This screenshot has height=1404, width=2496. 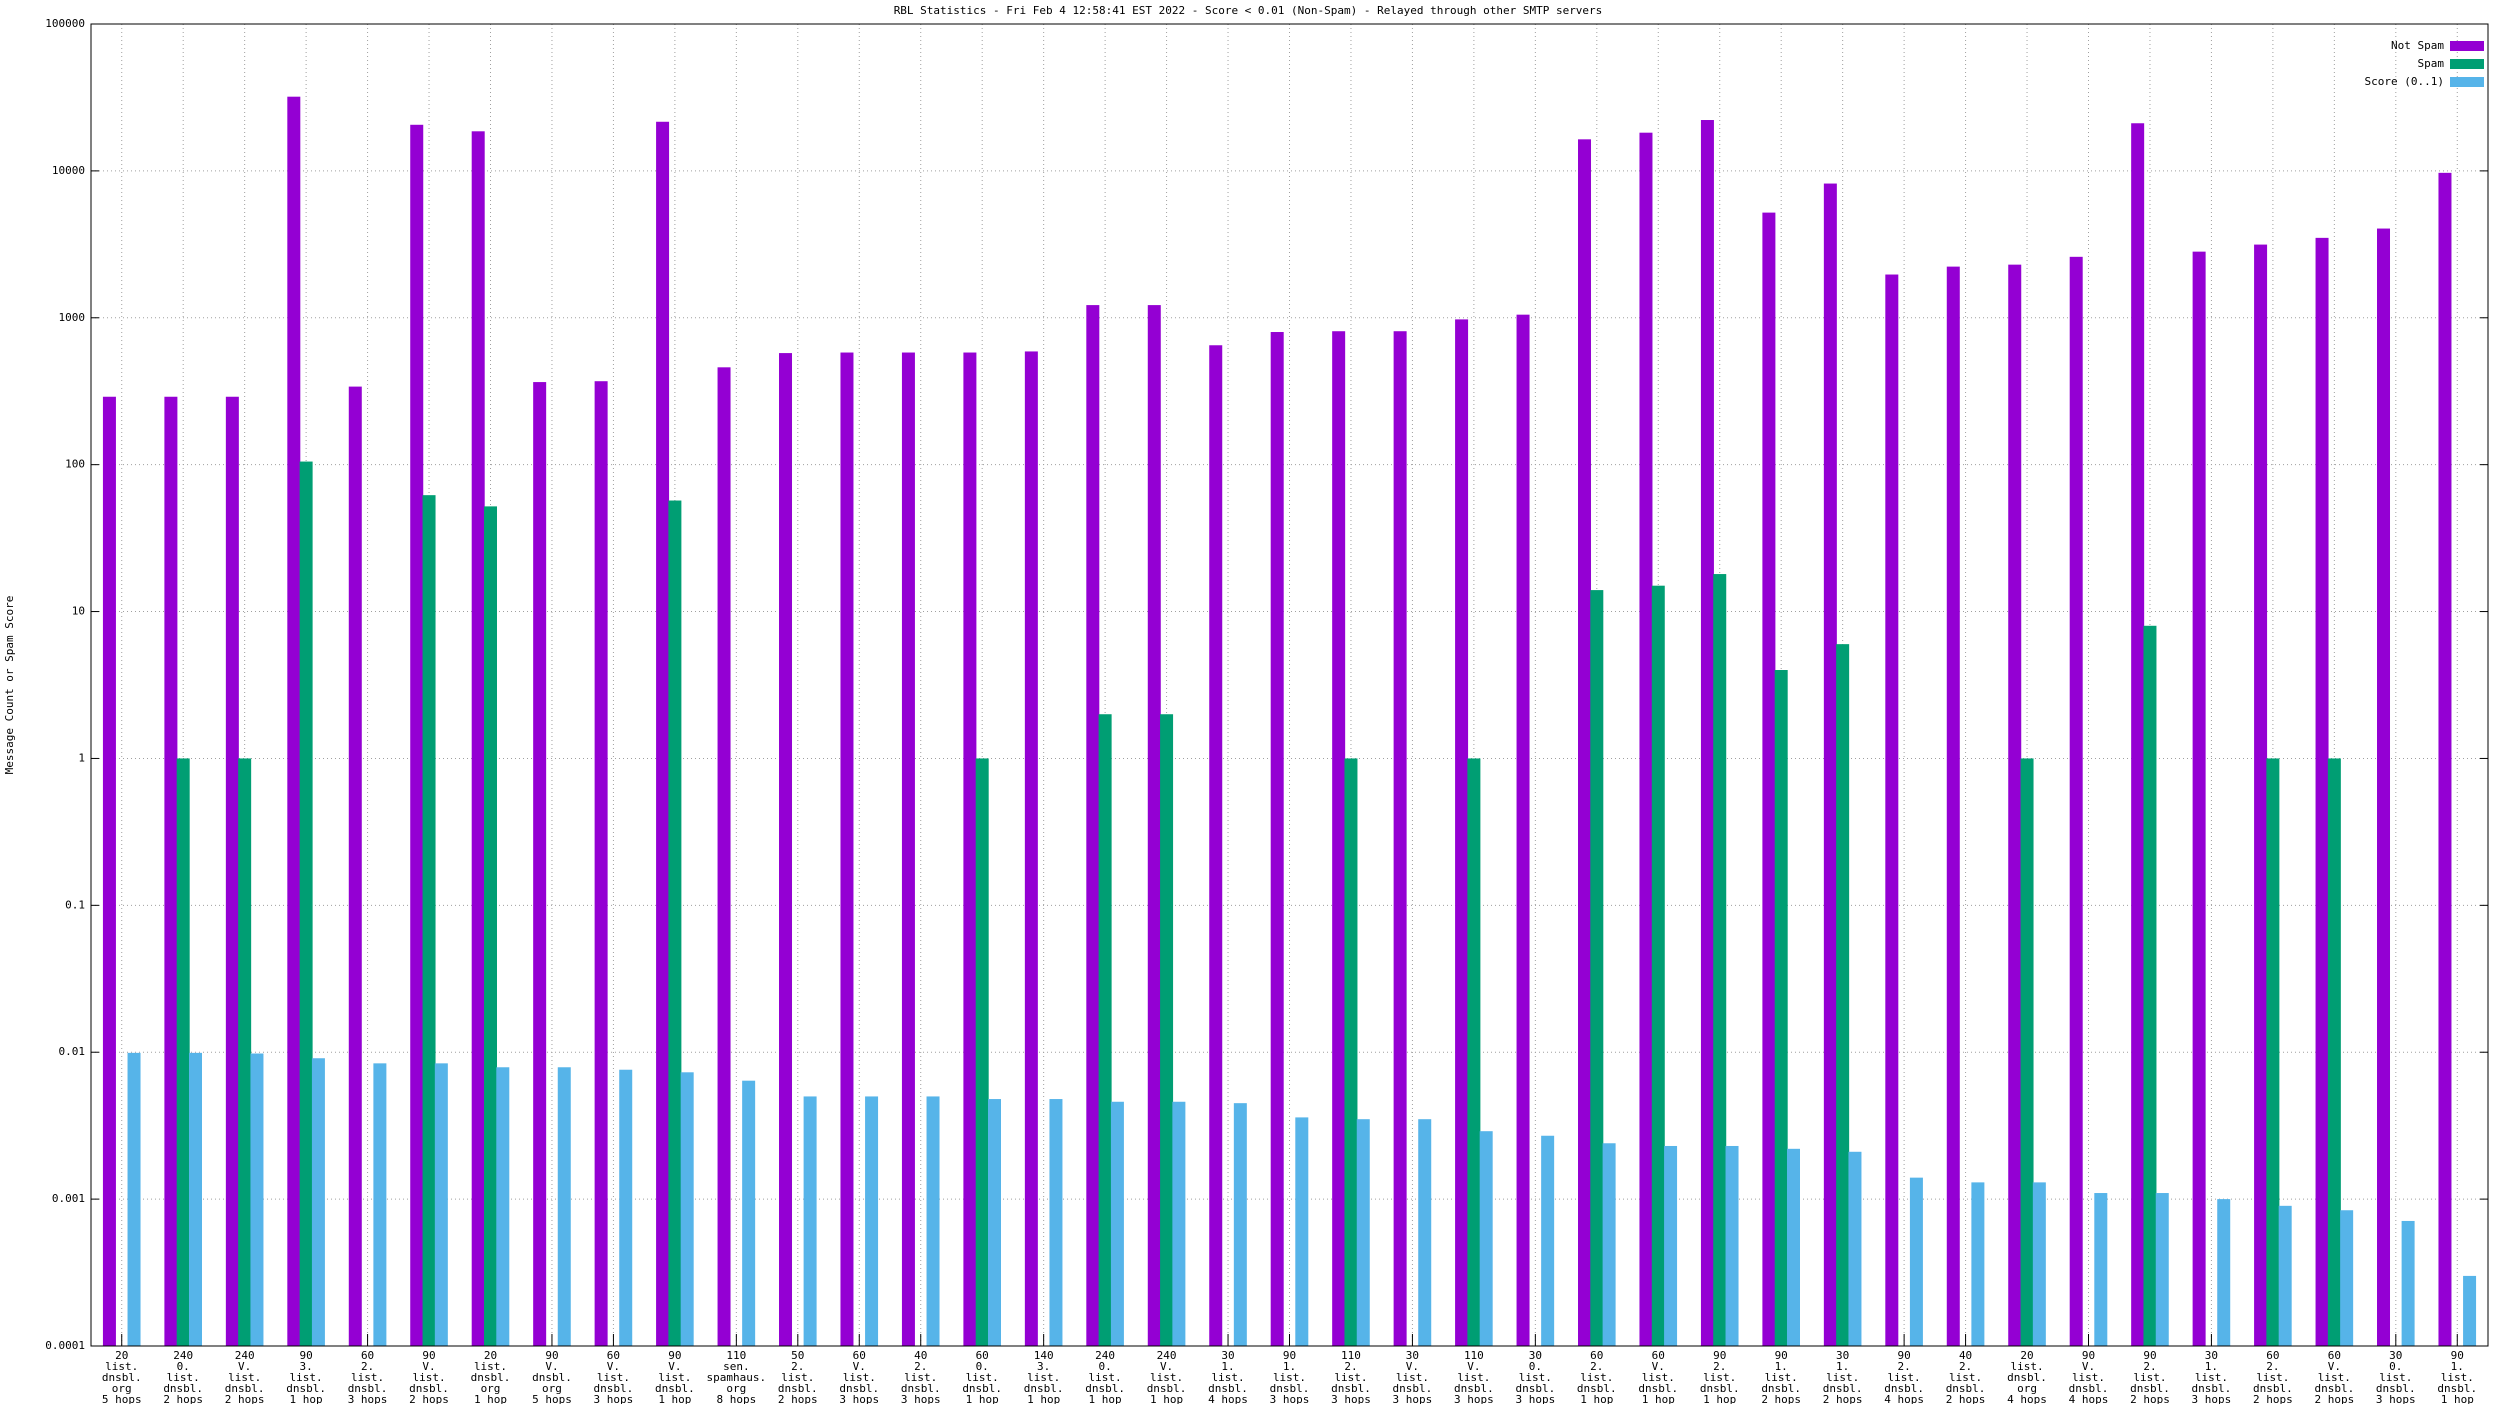 I want to click on x-tick-label: 40, so click(x=1965, y=1355).